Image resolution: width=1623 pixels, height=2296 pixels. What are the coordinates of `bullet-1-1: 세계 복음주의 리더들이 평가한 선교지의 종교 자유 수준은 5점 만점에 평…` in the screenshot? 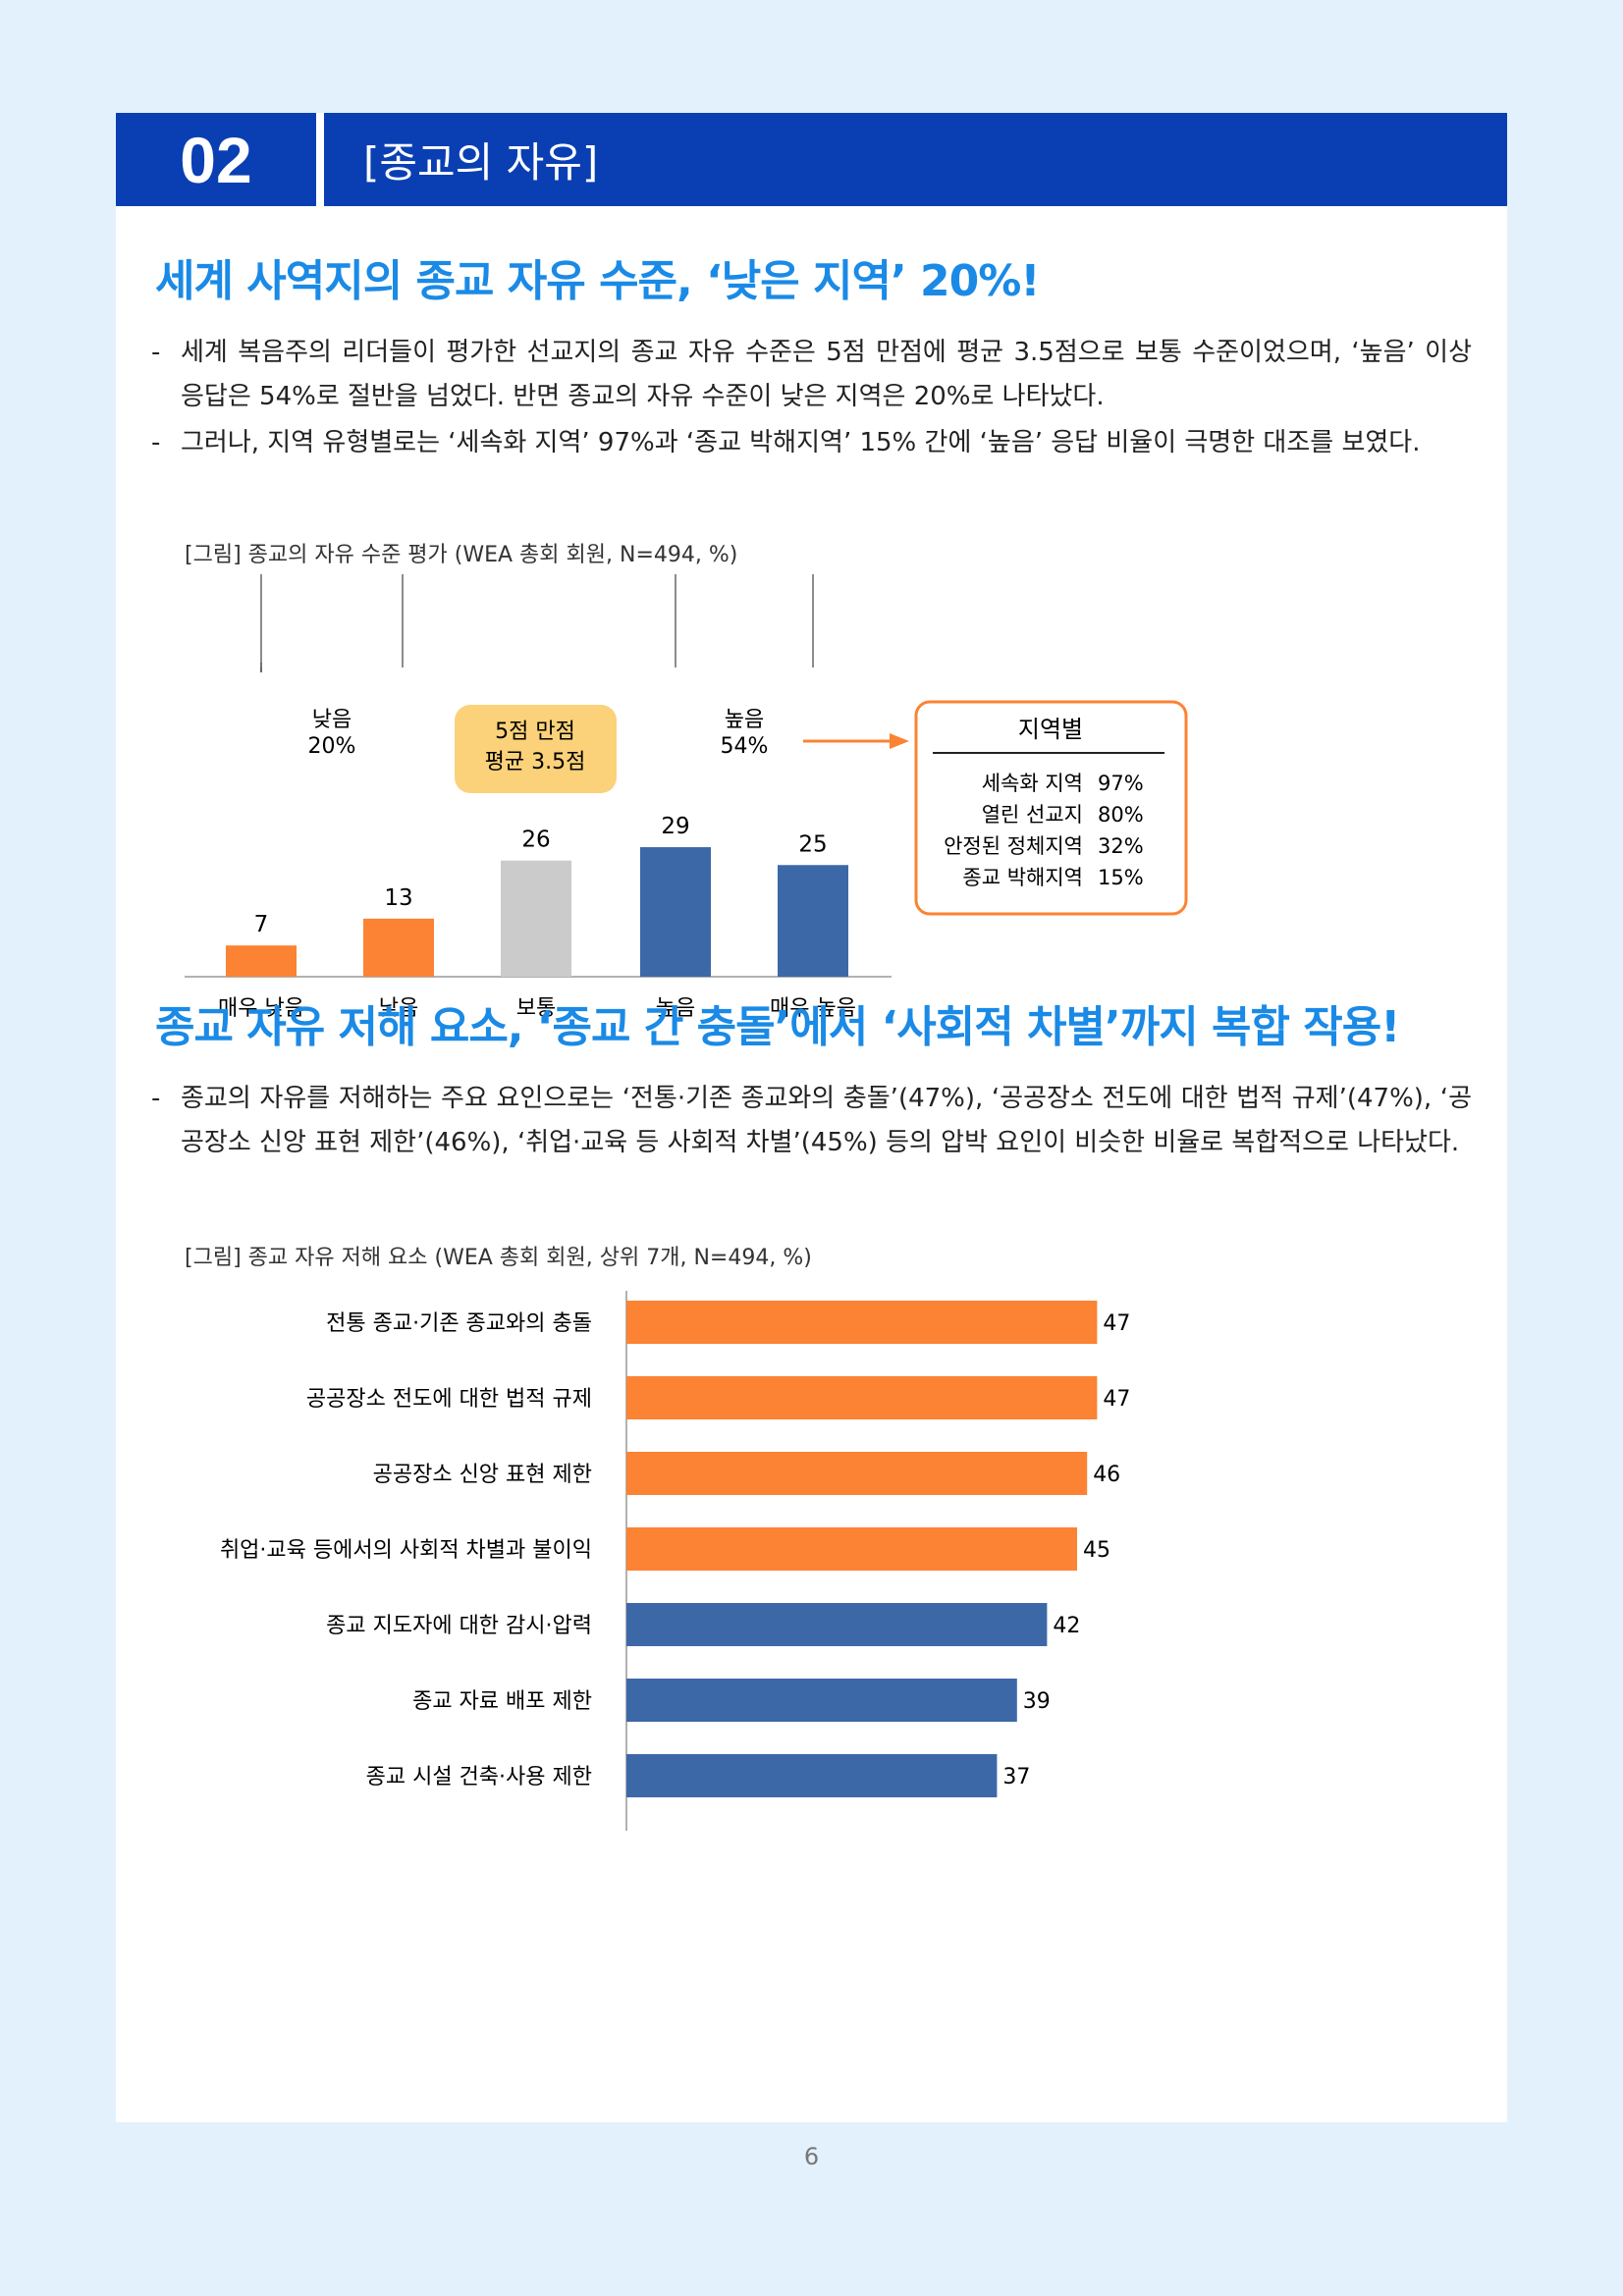 It's located at (811, 375).